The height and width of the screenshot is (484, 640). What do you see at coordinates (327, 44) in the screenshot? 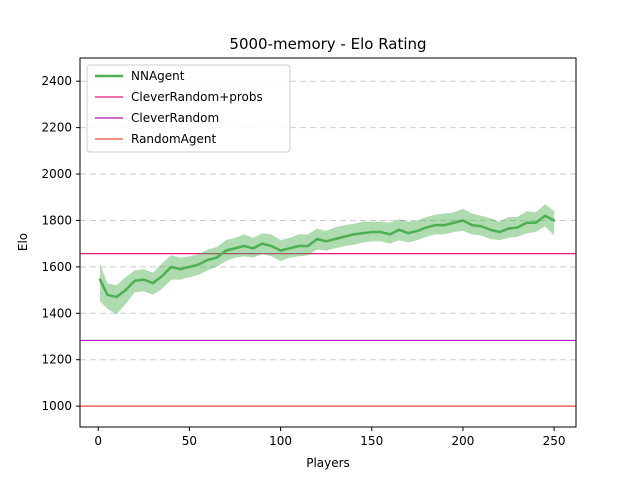
I see `chart-title: 5000-memory - Elo Rating` at bounding box center [327, 44].